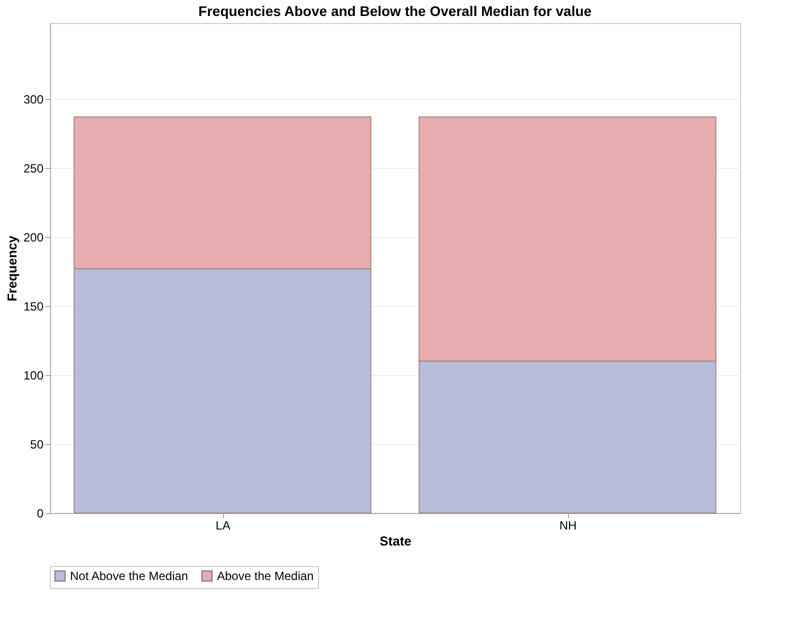 Image resolution: width=802 pixels, height=617 pixels. Describe the element at coordinates (223, 525) in the screenshot. I see `x-tick-label: LA` at that location.